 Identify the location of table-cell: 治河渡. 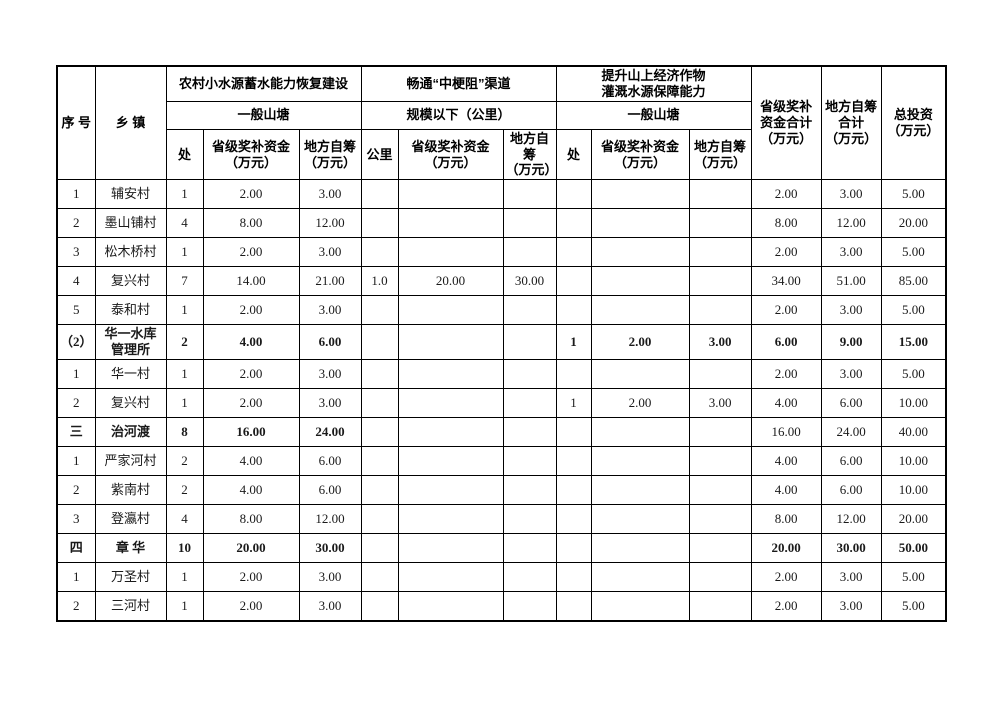
(130, 432).